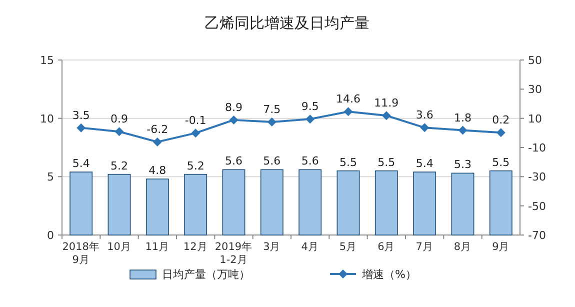 This screenshot has width=575, height=307. I want to click on y2-tick-label: -10, so click(537, 148).